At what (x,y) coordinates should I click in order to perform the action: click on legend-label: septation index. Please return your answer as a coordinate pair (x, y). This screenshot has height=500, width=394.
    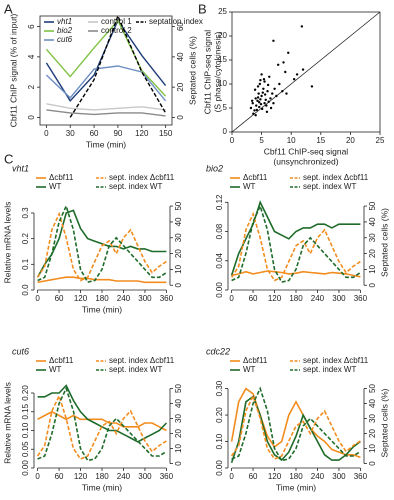
    Looking at the image, I should click on (176, 21).